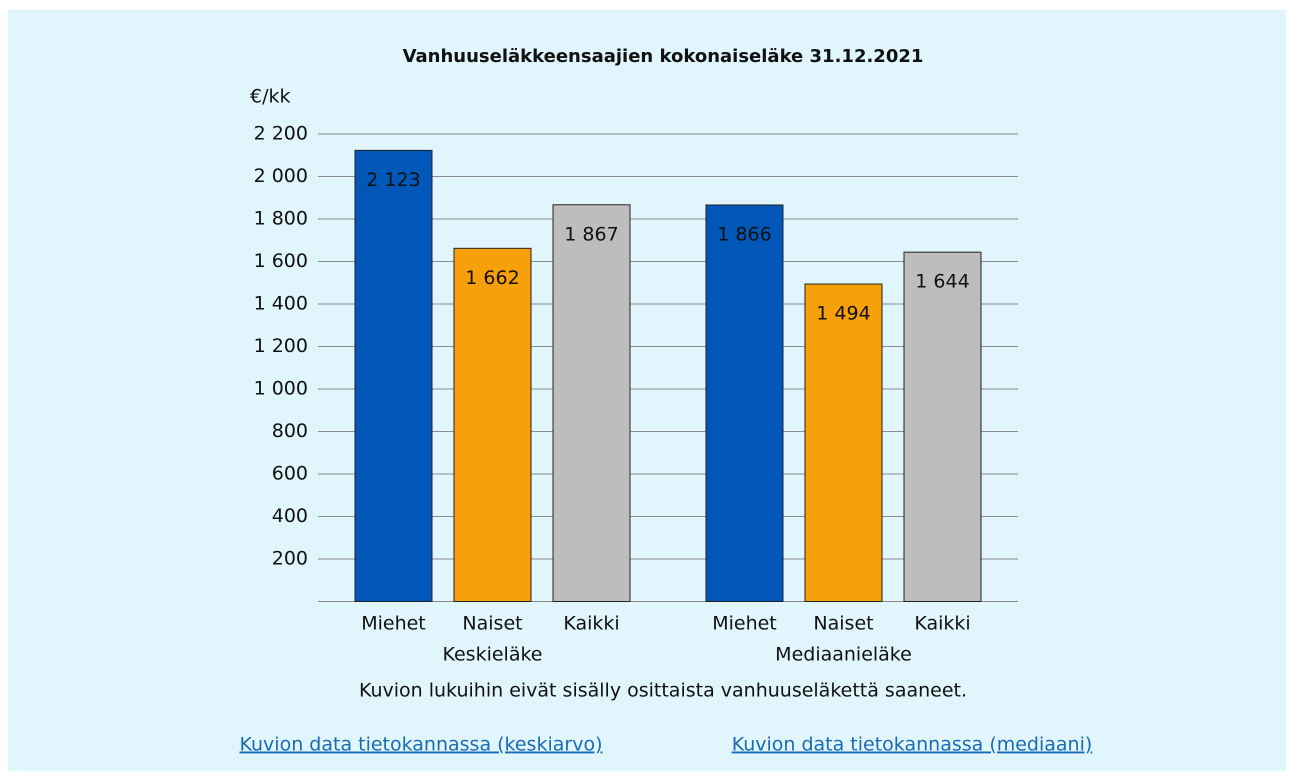 This screenshot has width=1294, height=781. I want to click on y-axis-label: €/kk, so click(270, 97).